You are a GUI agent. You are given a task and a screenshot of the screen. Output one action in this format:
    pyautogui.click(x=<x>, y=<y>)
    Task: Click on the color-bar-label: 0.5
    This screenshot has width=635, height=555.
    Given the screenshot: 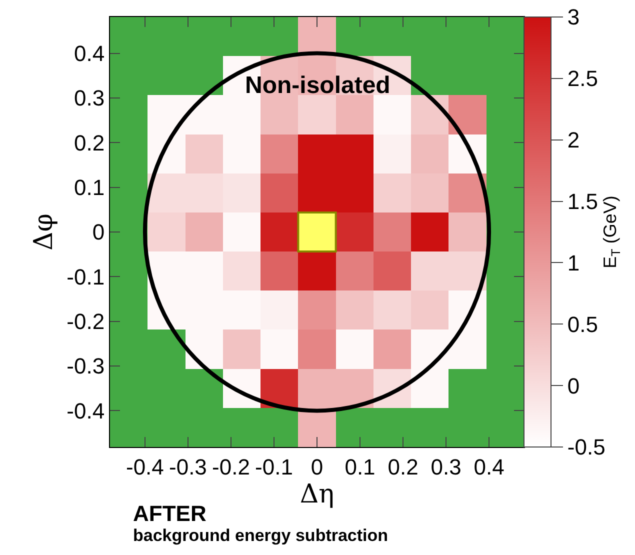 What is the action you would take?
    pyautogui.click(x=582, y=324)
    